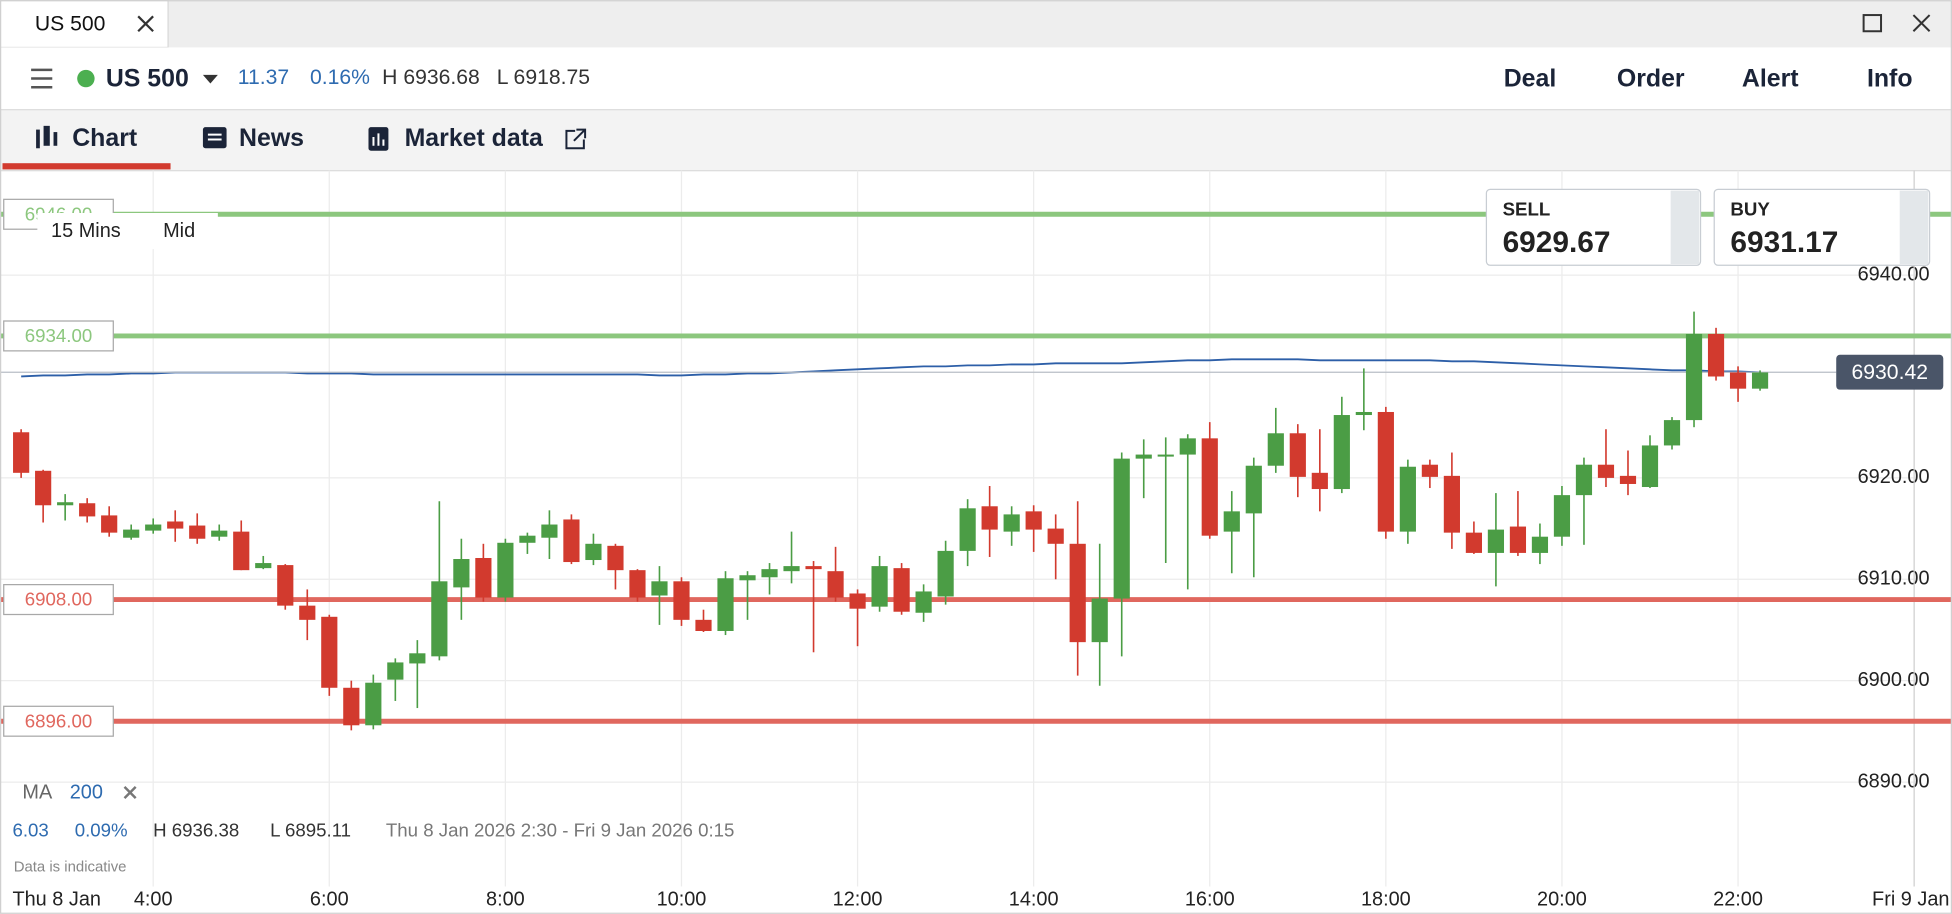 The height and width of the screenshot is (914, 1952). What do you see at coordinates (101, 830) in the screenshot?
I see `range-change-pct: 0.09%` at bounding box center [101, 830].